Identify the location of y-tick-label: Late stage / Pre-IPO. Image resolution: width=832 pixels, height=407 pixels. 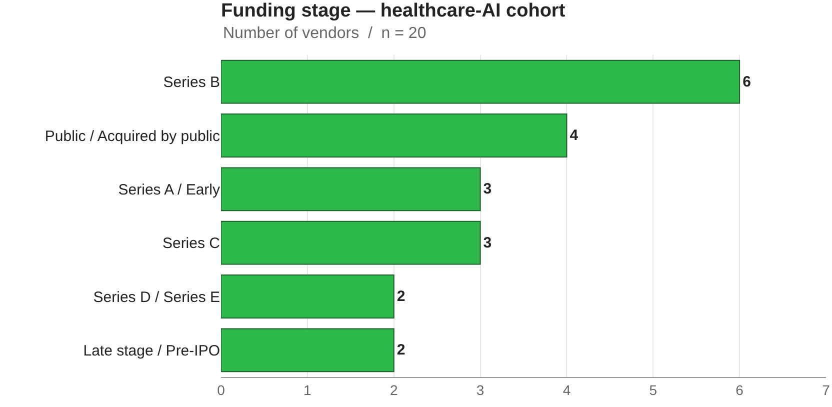
(151, 351).